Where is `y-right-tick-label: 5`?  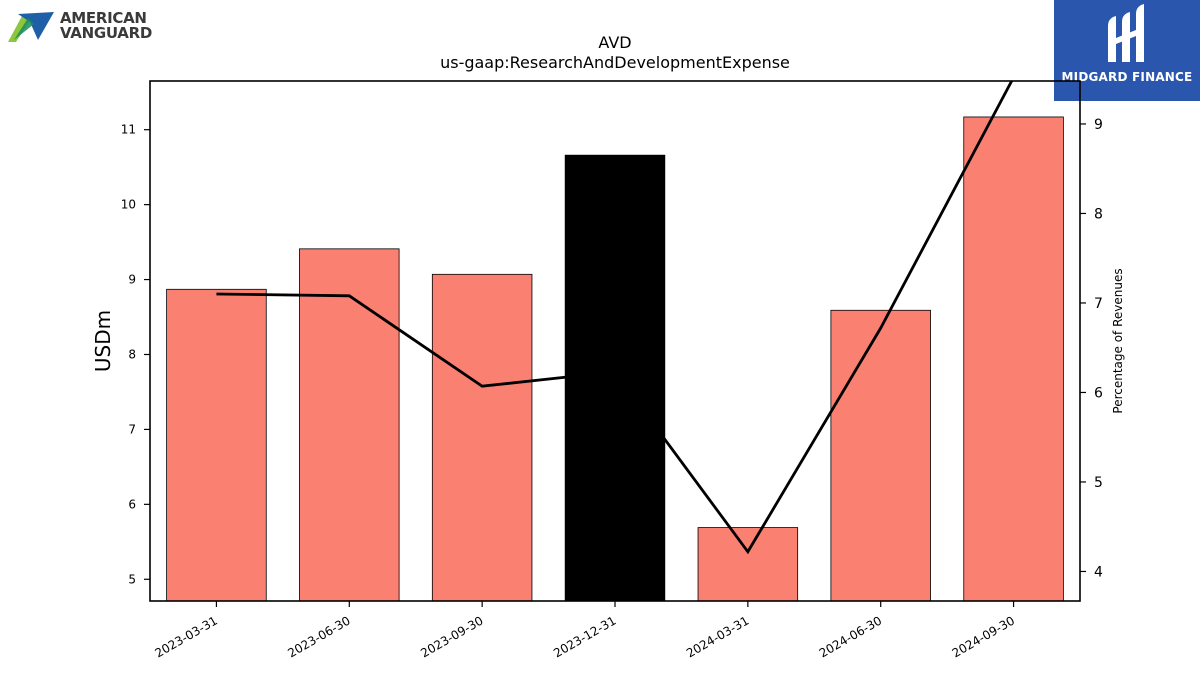 y-right-tick-label: 5 is located at coordinates (1098, 483).